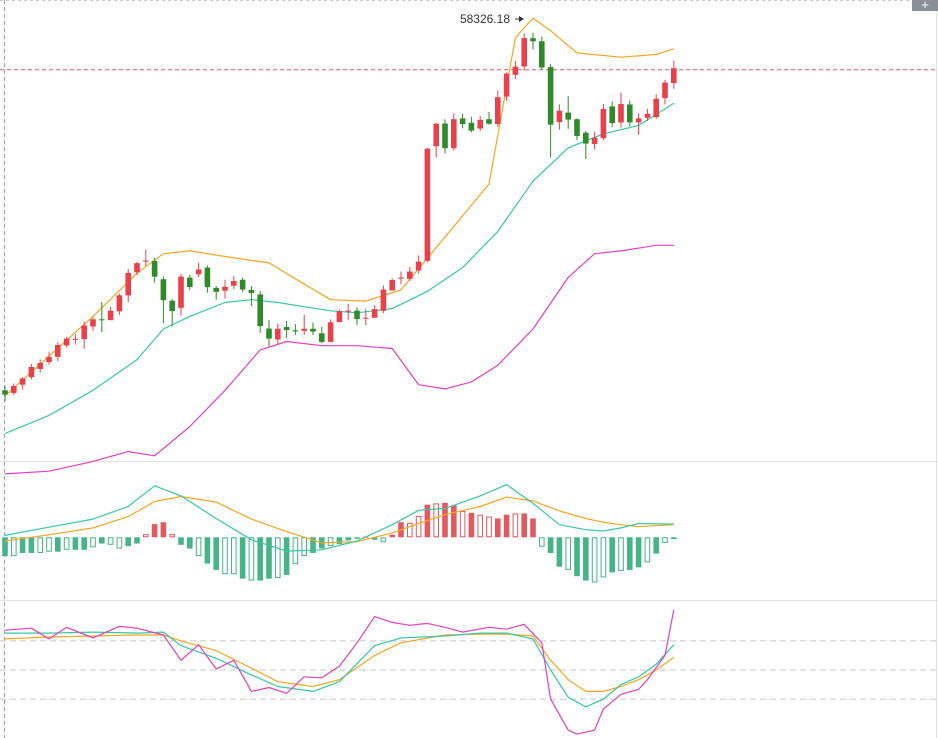 The image size is (938, 738). Describe the element at coordinates (339, 663) in the screenshot. I see `kdj-d-line` at that location.